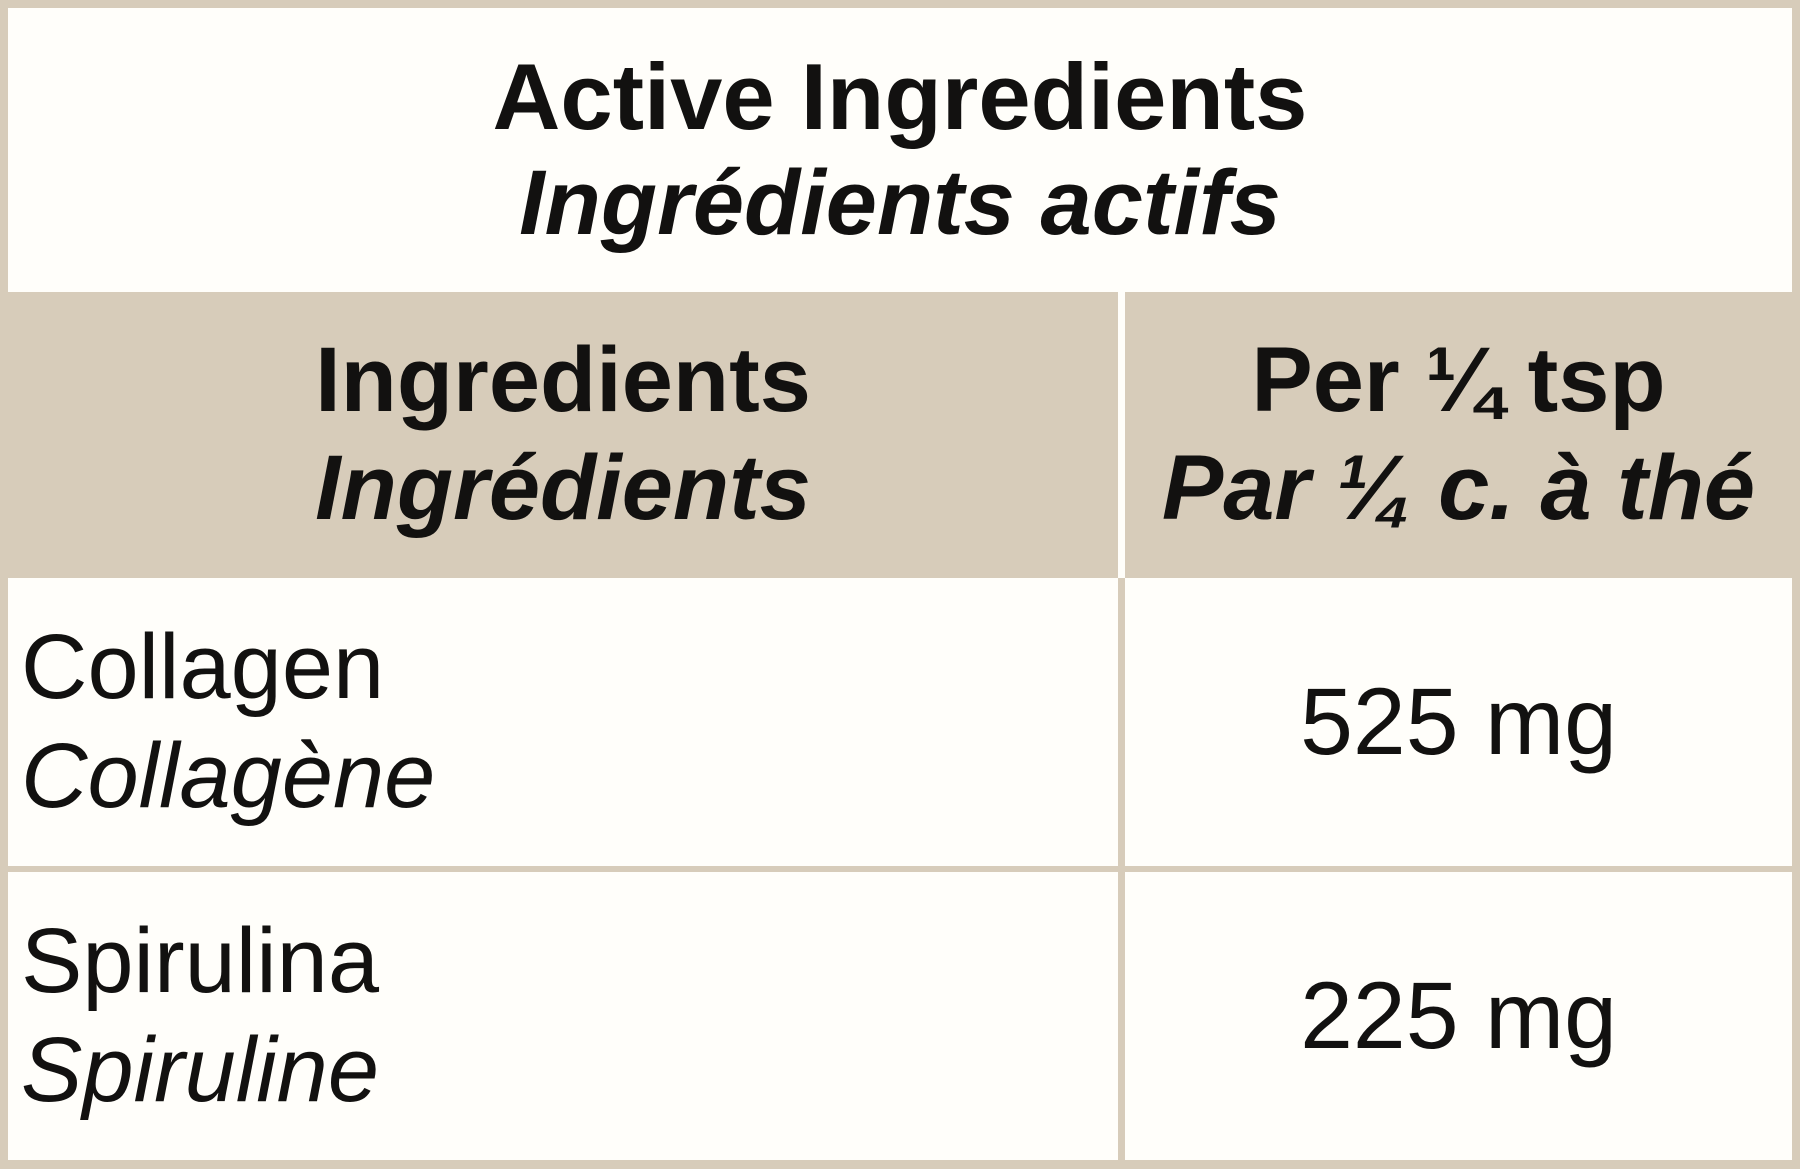 This screenshot has width=1800, height=1169. Describe the element at coordinates (1458, 1015) in the screenshot. I see `ingredient-amount: 225 mg` at that location.